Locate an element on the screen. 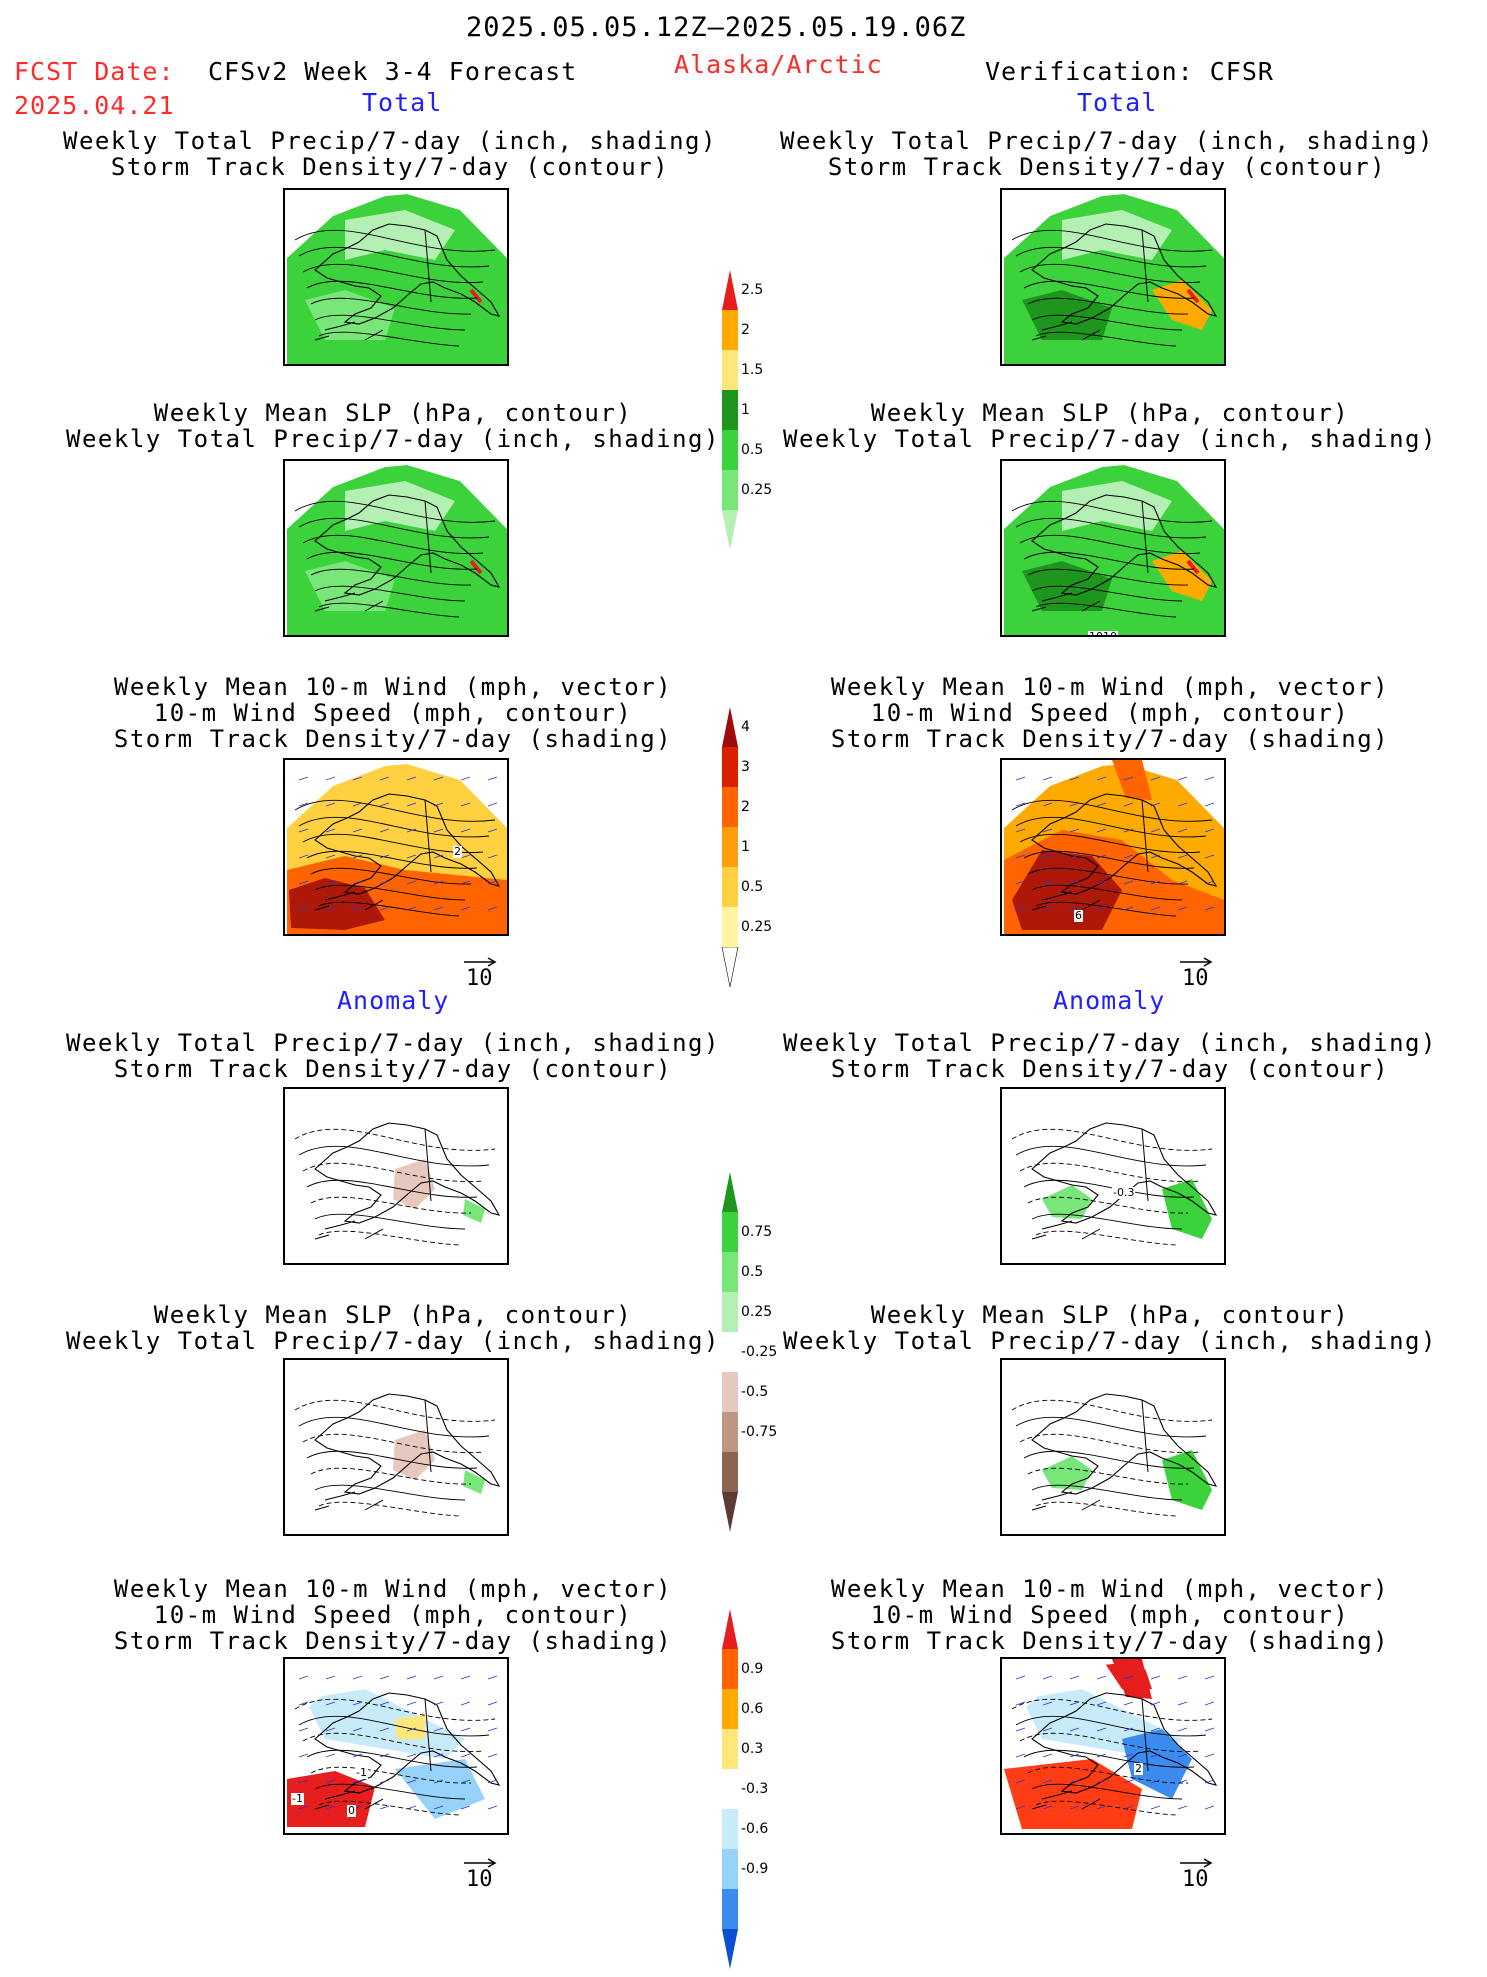  colorbar-tick-label: 0.6 is located at coordinates (752, 1709).